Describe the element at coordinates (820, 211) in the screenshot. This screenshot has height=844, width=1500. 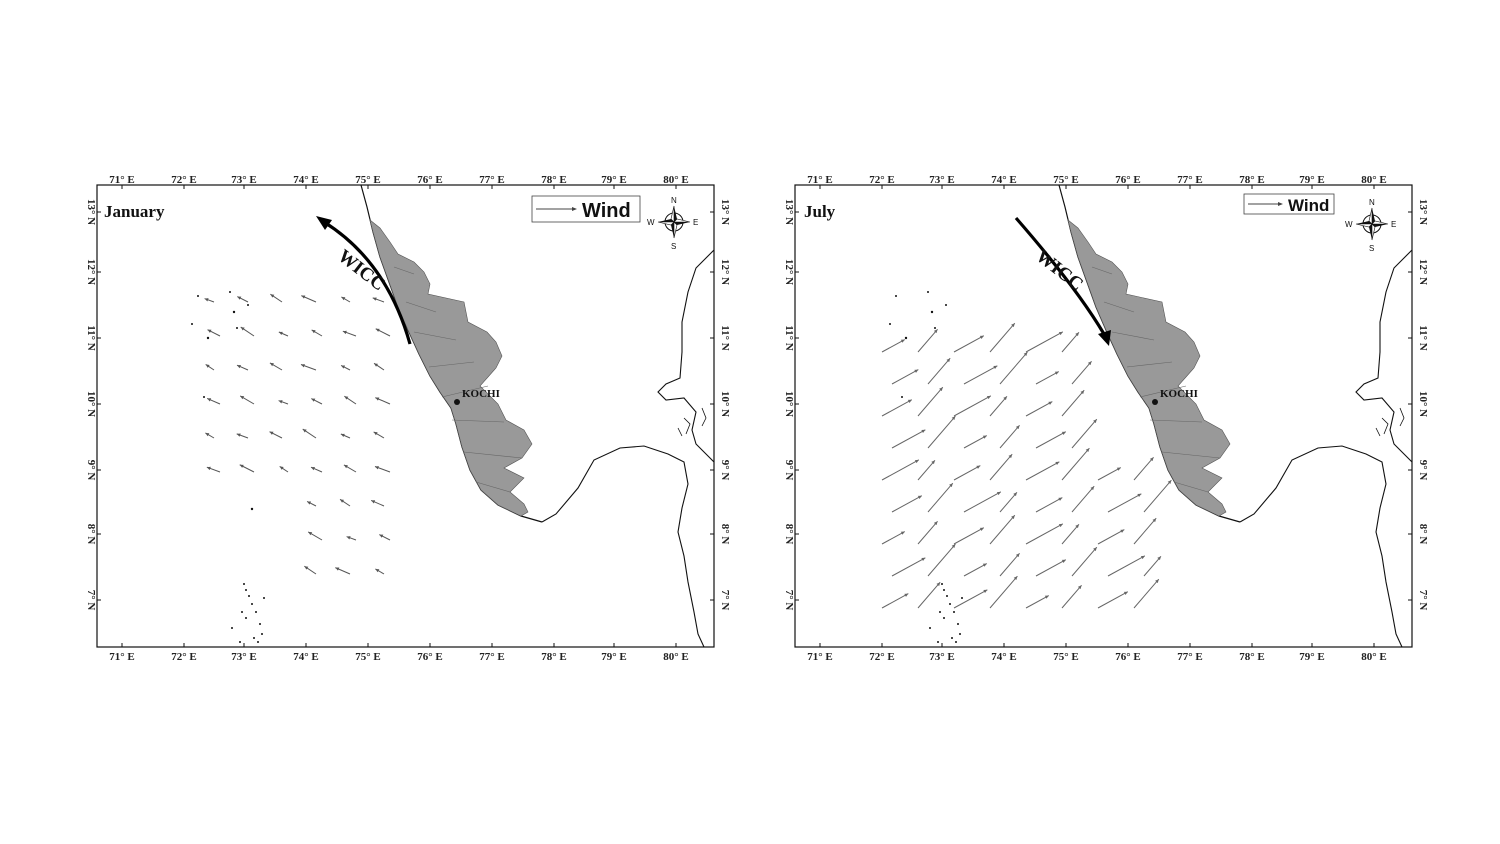
I see `month-label: July` at that location.